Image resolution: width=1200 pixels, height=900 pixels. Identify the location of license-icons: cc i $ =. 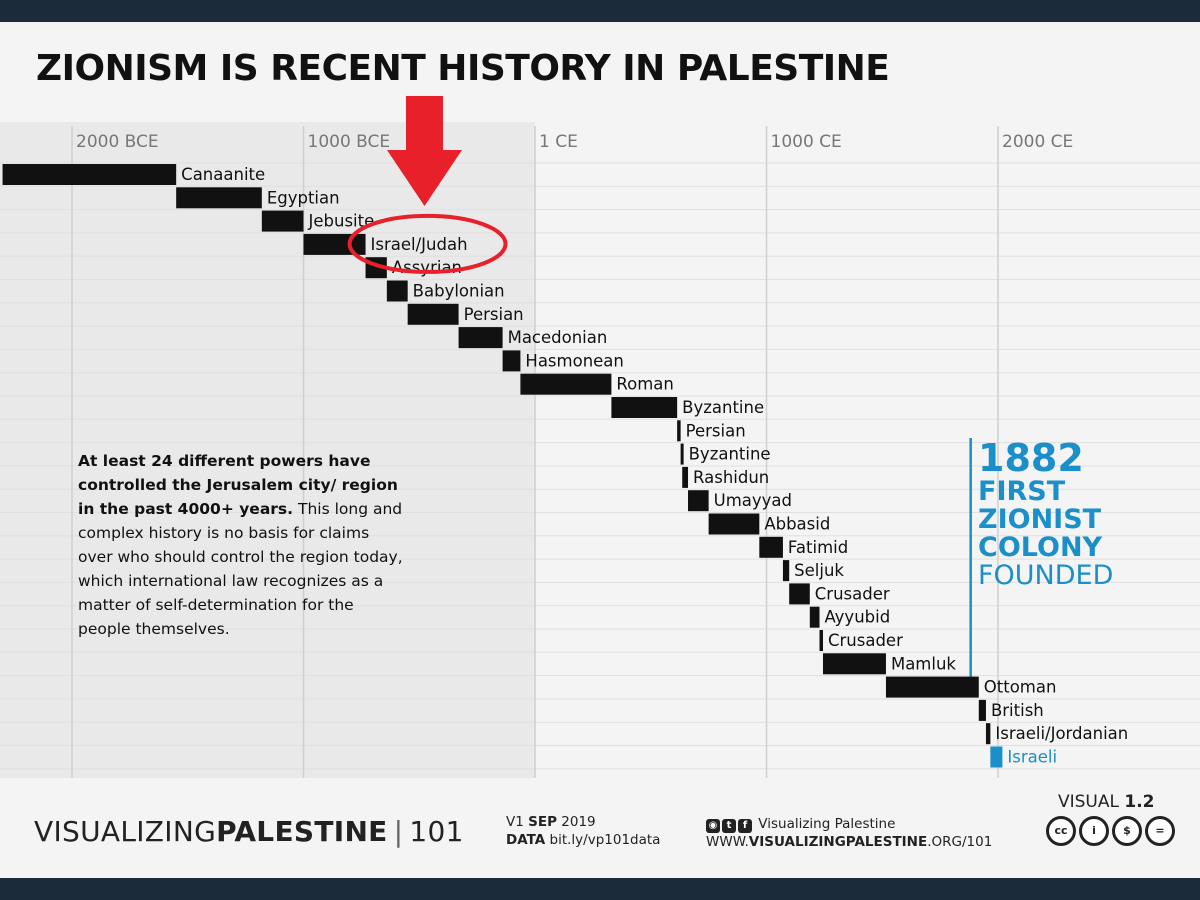
(1112, 831).